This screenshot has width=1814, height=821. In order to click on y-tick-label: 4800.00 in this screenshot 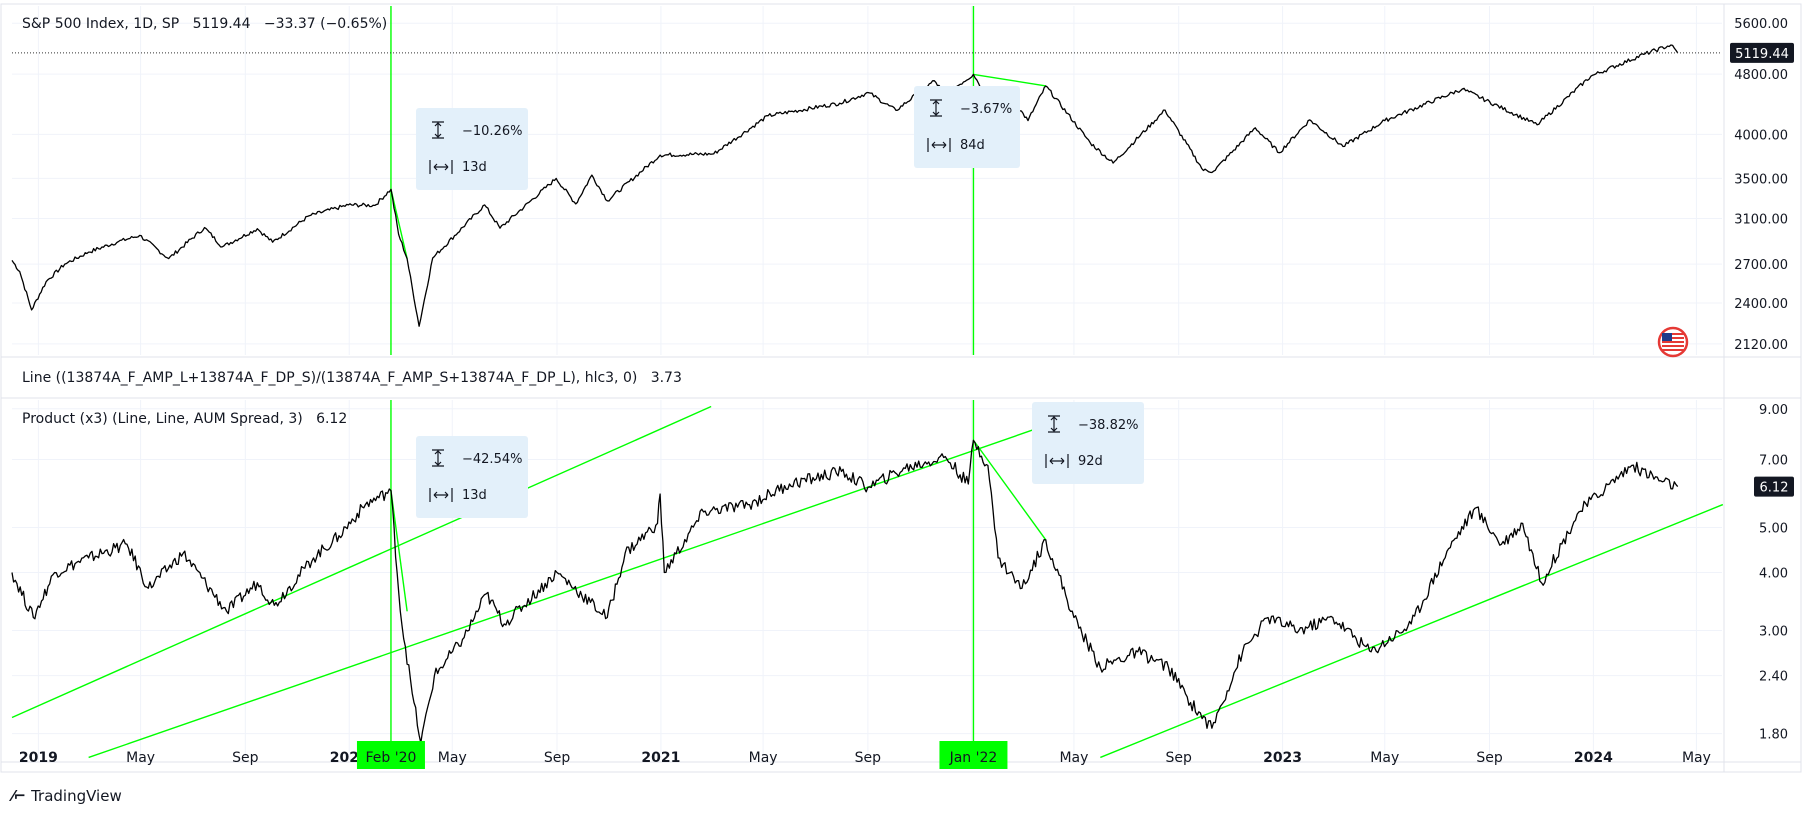, I will do `click(1761, 75)`.